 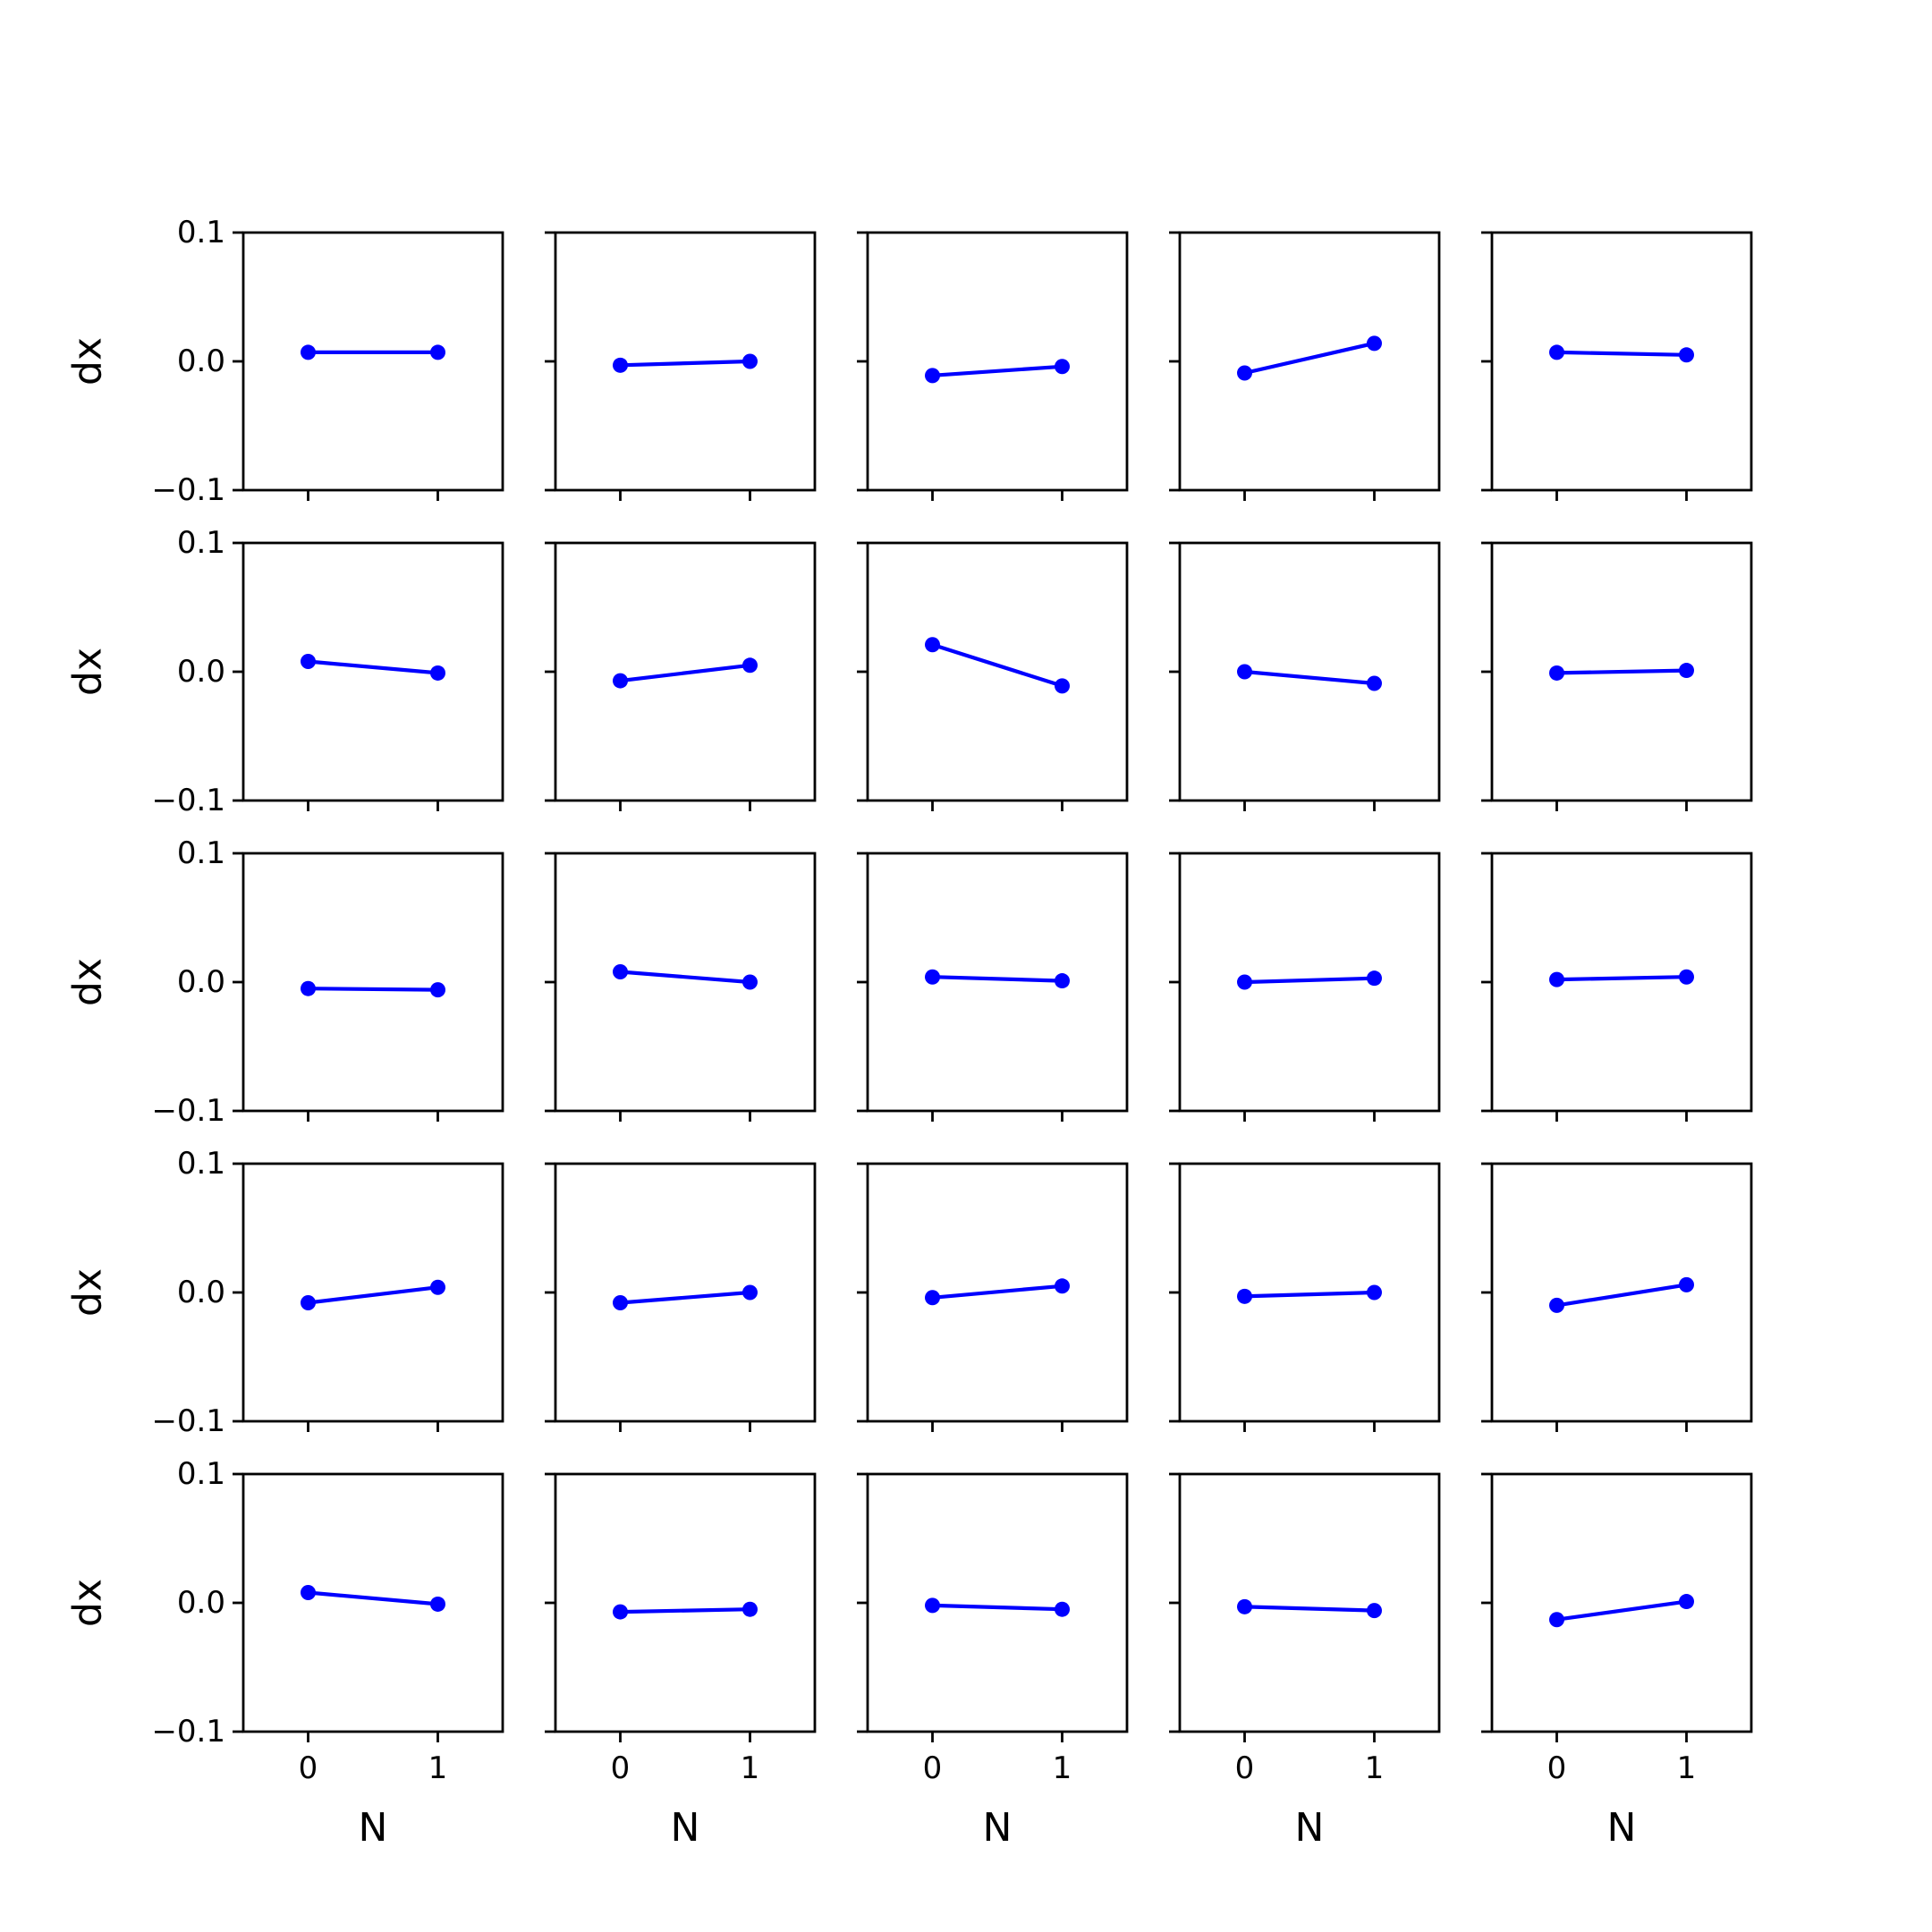 I want to click on subplot-r4-c2, so click(x=681, y=1297).